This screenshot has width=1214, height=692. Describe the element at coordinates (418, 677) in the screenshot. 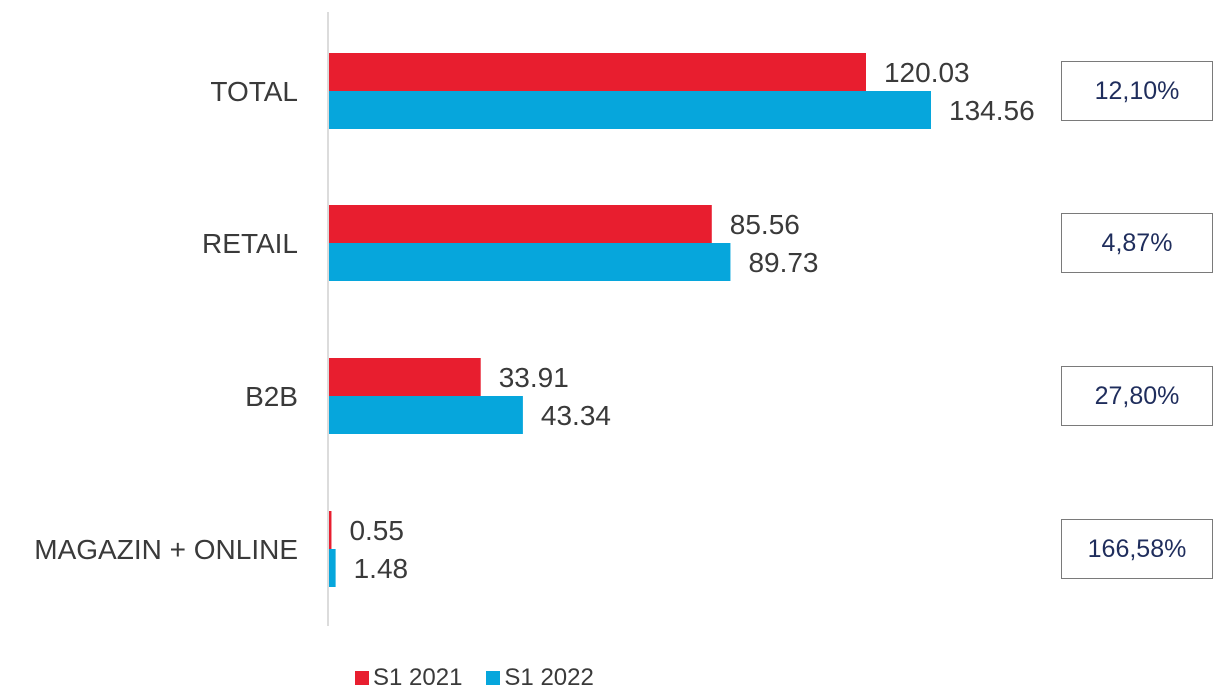

I see `legend-label-s1-2021: S1 2021` at that location.